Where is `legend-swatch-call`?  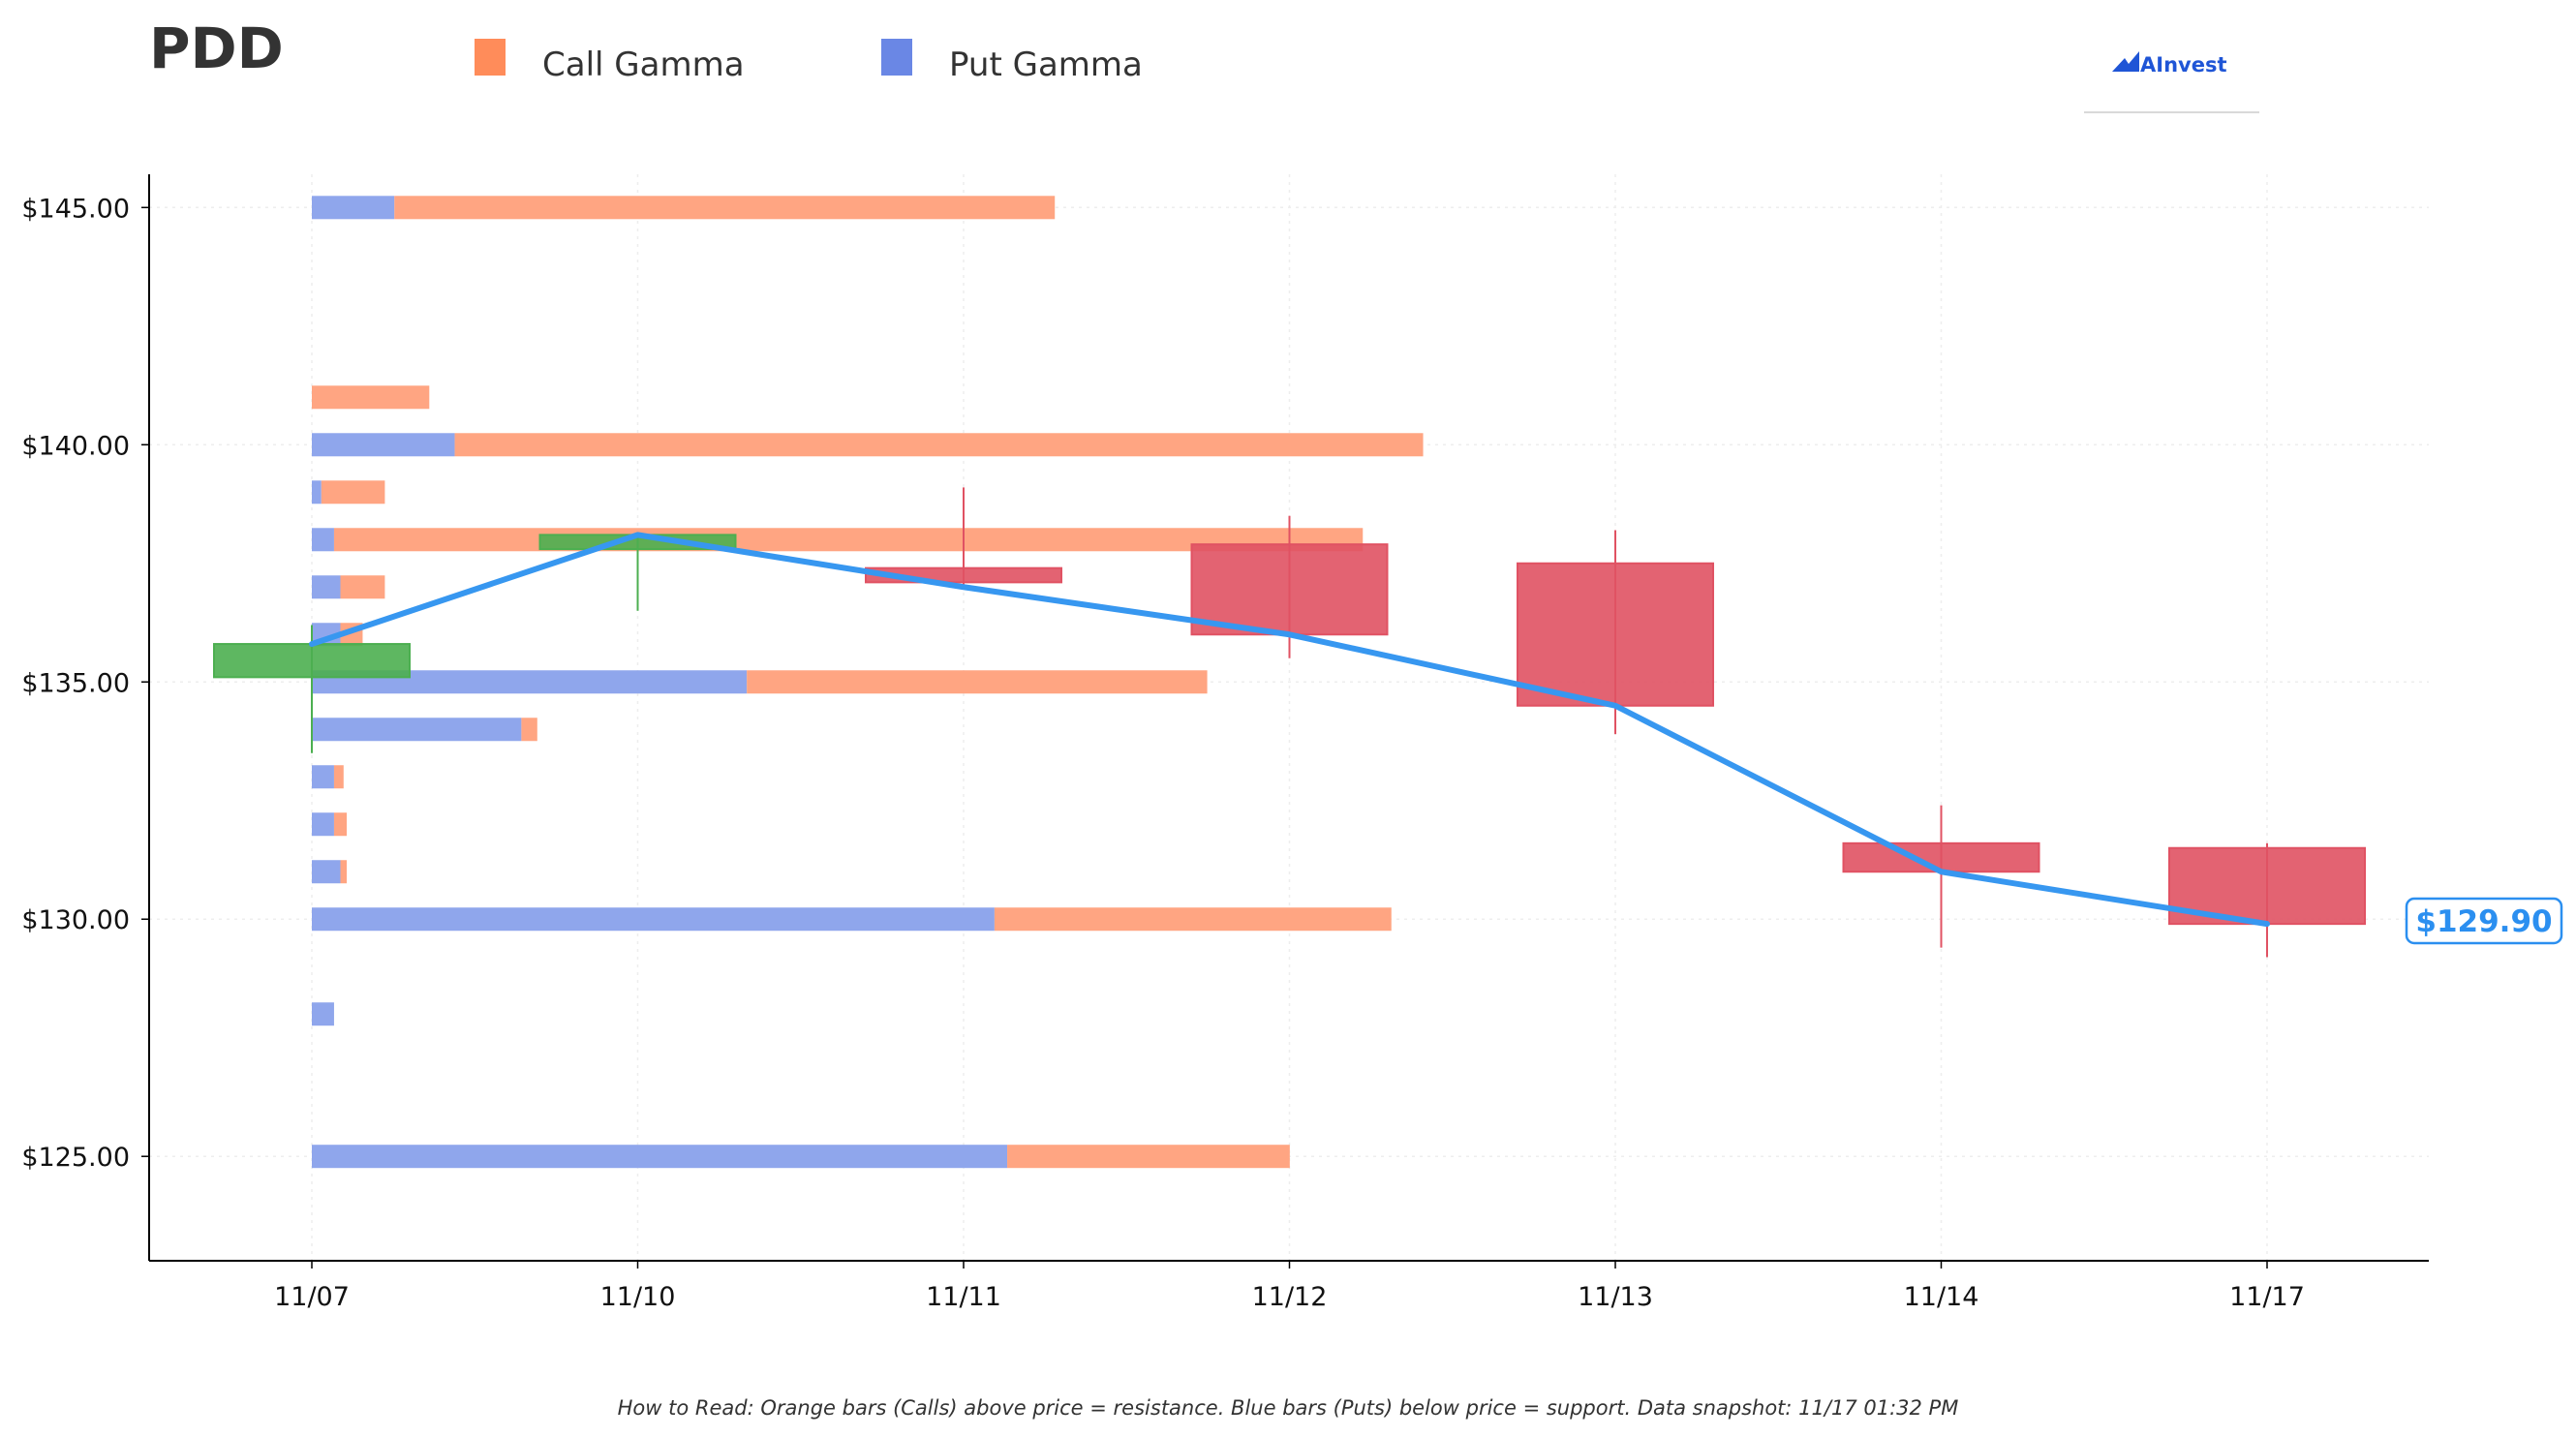
legend-swatch-call is located at coordinates (490, 58).